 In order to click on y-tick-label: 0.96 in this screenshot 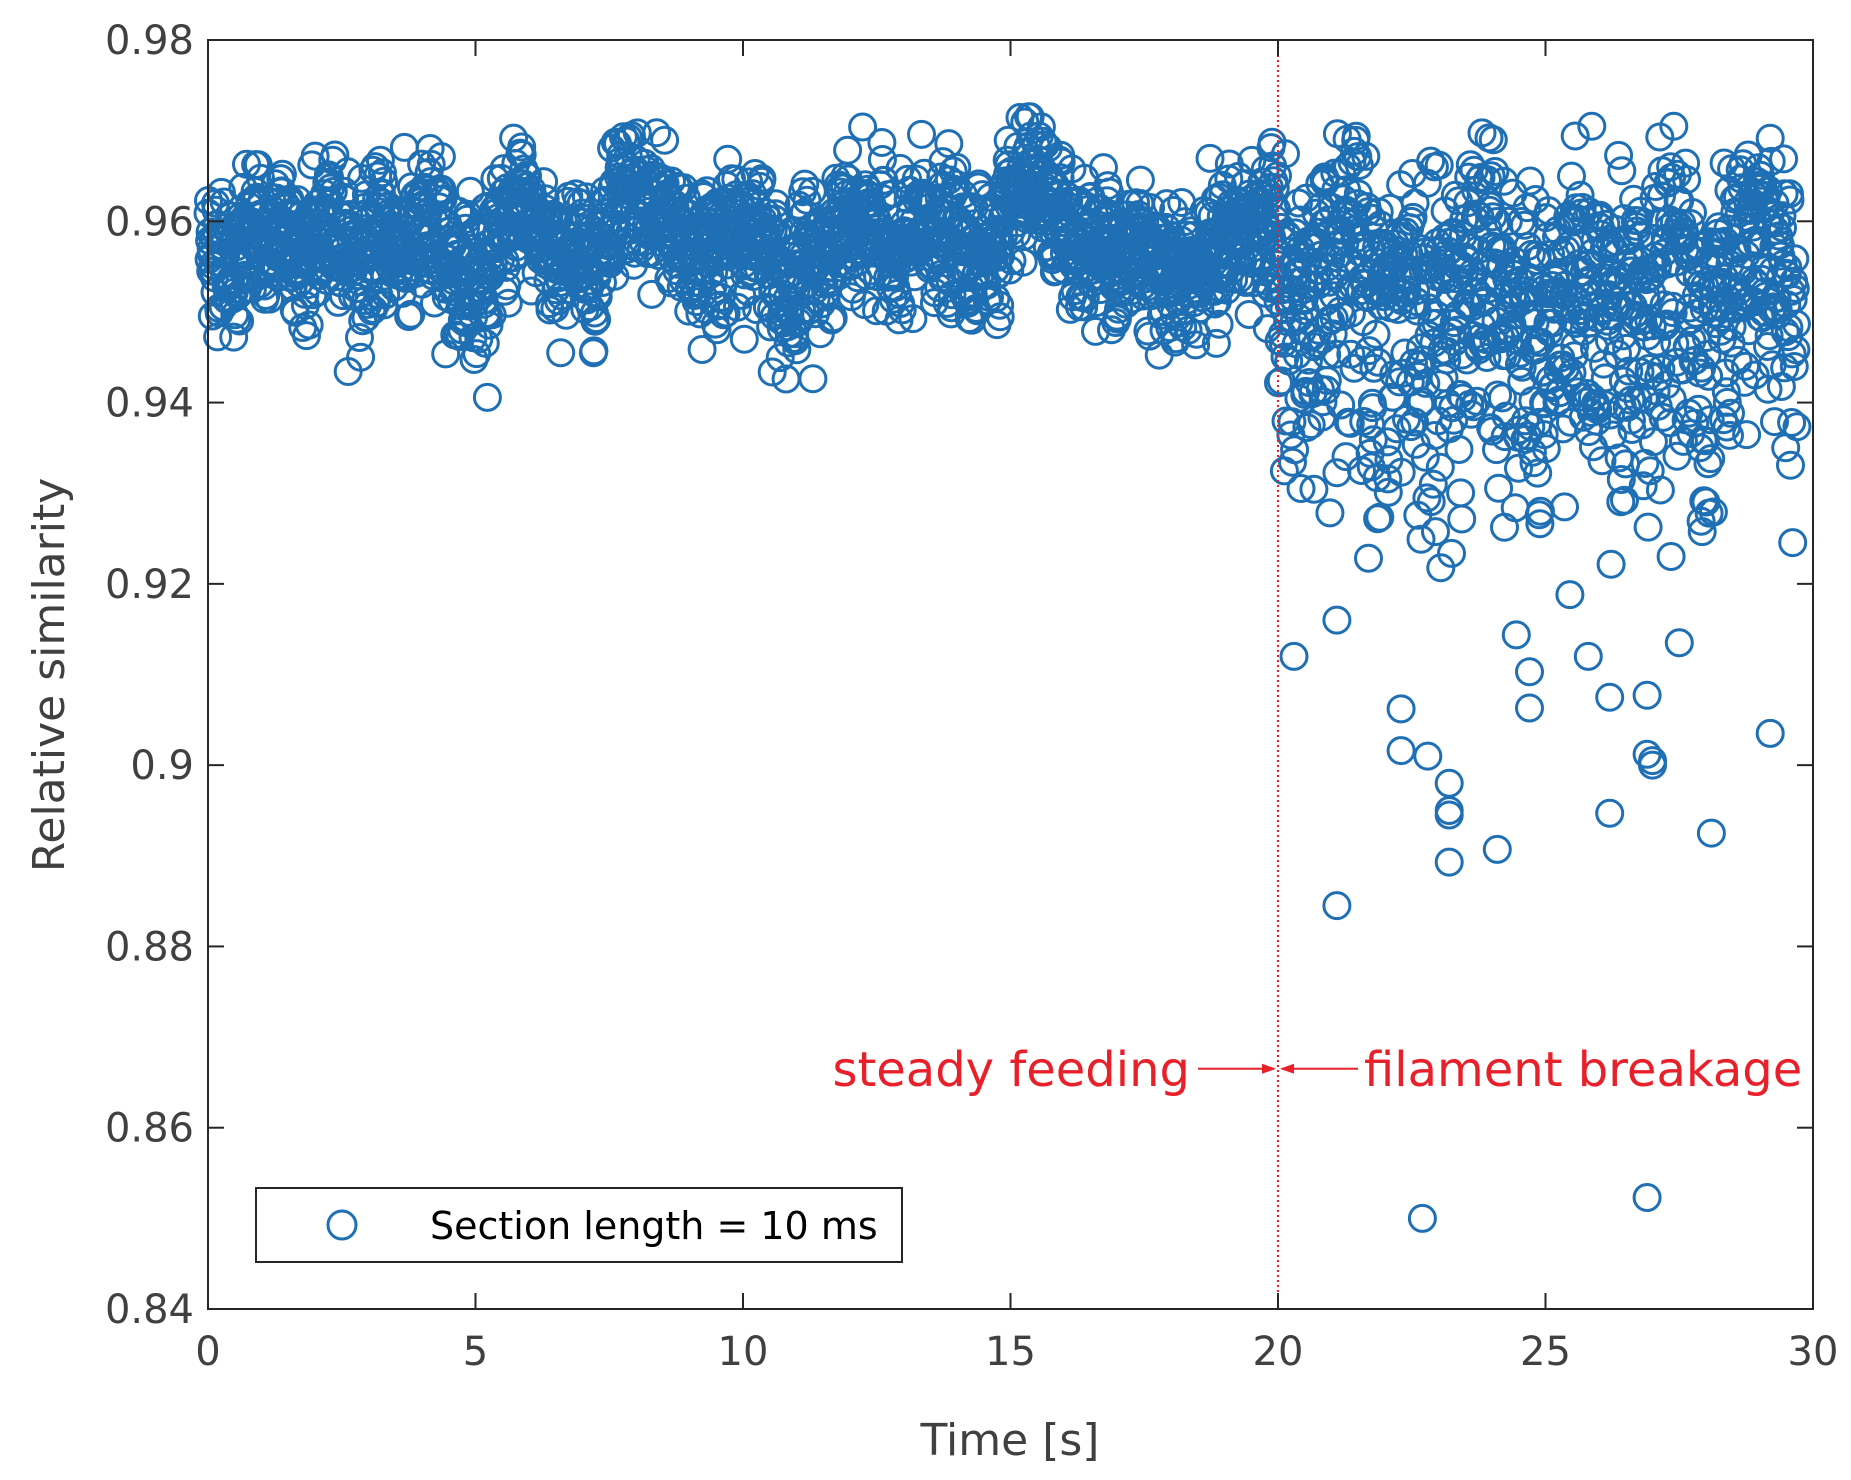, I will do `click(149, 222)`.